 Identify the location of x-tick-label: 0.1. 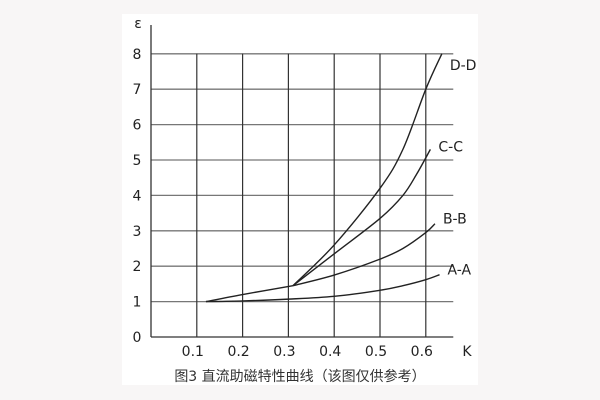
(193, 352).